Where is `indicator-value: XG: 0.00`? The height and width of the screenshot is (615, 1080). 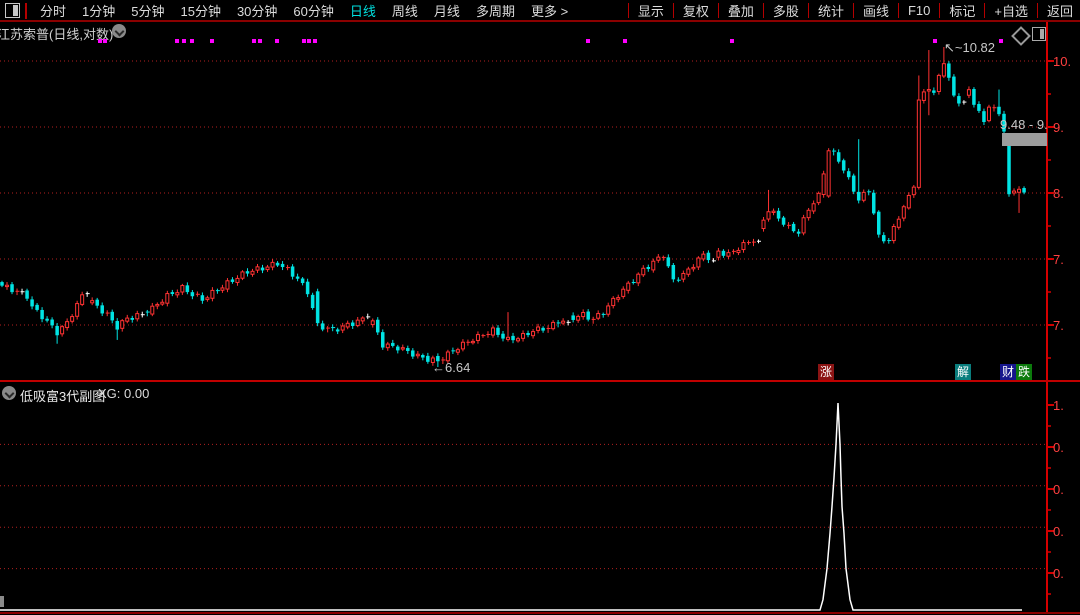 indicator-value: XG: 0.00 is located at coordinates (124, 393).